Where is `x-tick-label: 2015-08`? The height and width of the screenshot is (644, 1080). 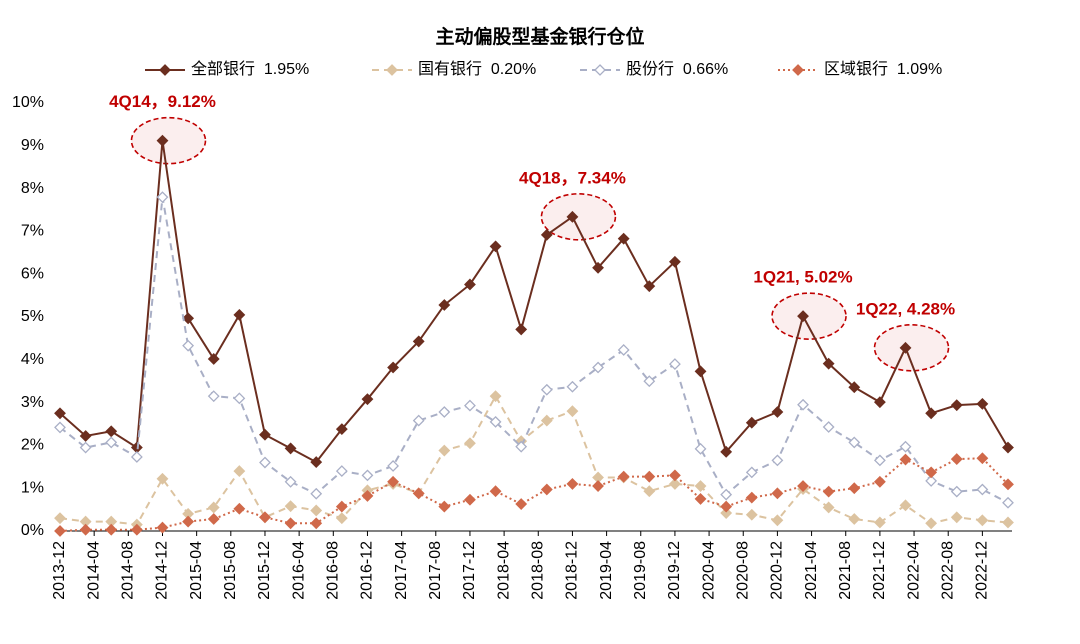
x-tick-label: 2015-08 is located at coordinates (230, 570).